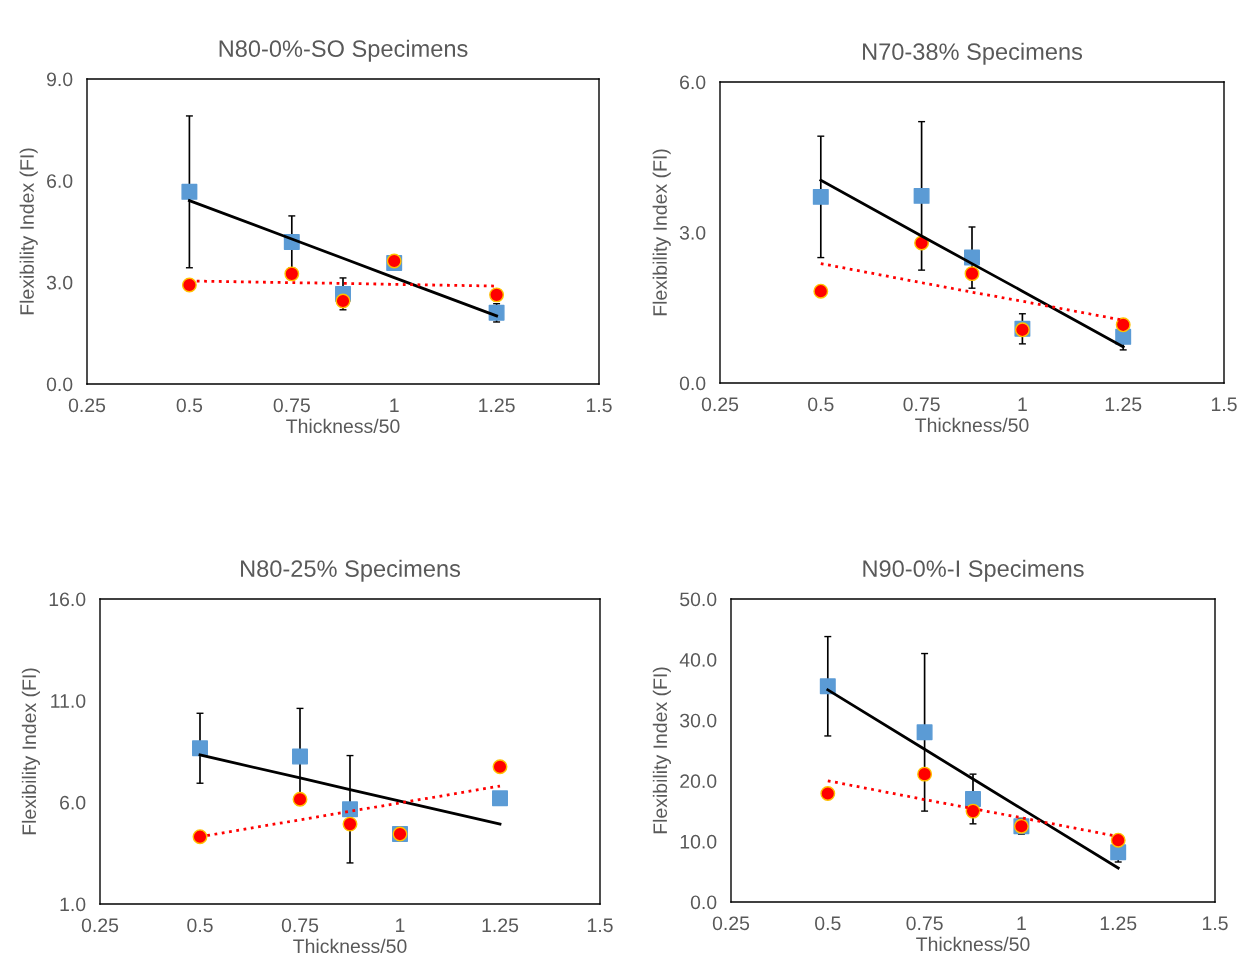 Image resolution: width=1259 pixels, height=966 pixels. Describe the element at coordinates (698, 841) in the screenshot. I see `y-tick-label: 10.0` at that location.